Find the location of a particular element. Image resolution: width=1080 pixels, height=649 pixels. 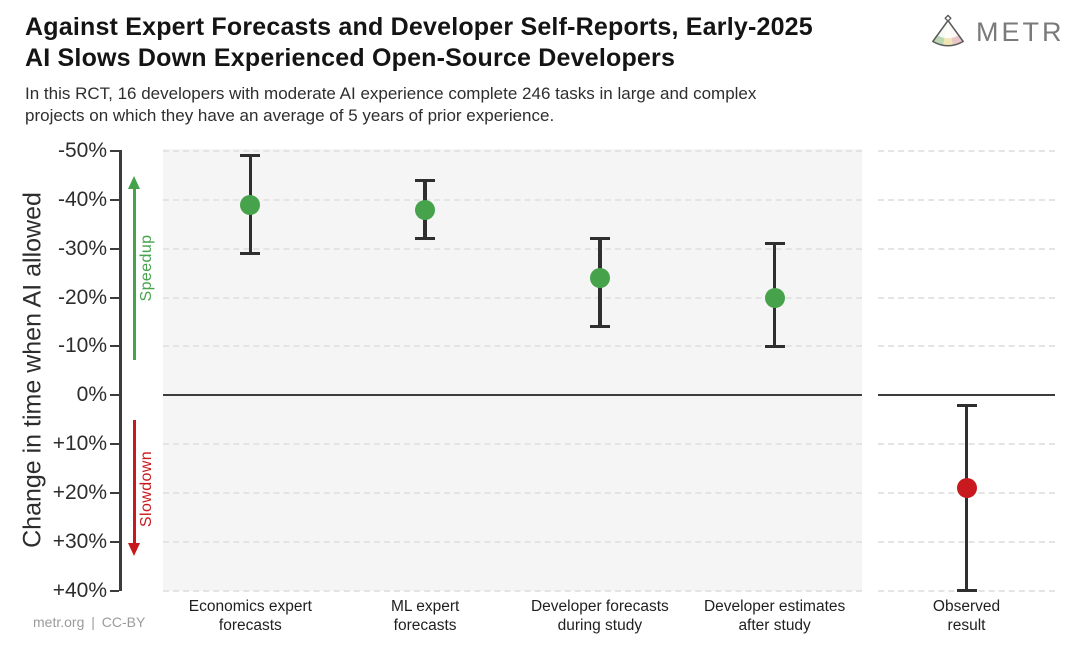

x-axis-label: Developer estimates after study is located at coordinates (774, 616).